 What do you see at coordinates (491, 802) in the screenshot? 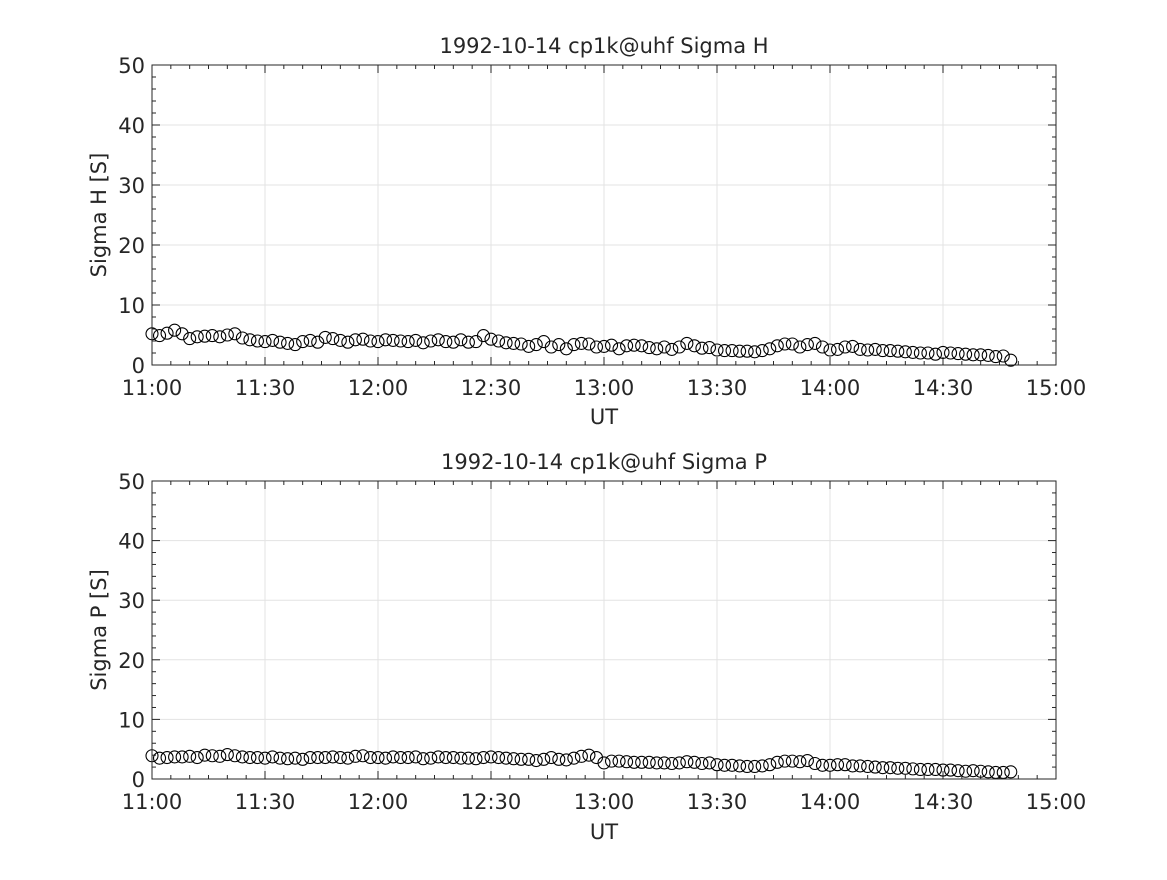
I see `sigma-p-x-tick-label: 12:30` at bounding box center [491, 802].